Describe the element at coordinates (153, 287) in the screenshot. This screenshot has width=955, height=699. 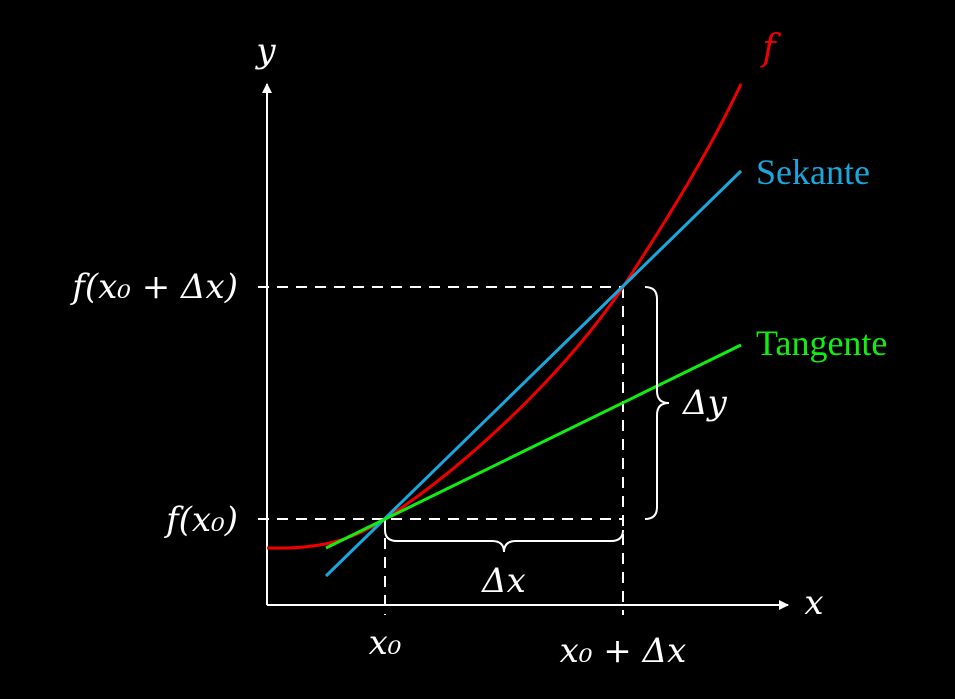
I see `tick-label-fx0-plus-dx: f(x₀ + Δx)` at that location.